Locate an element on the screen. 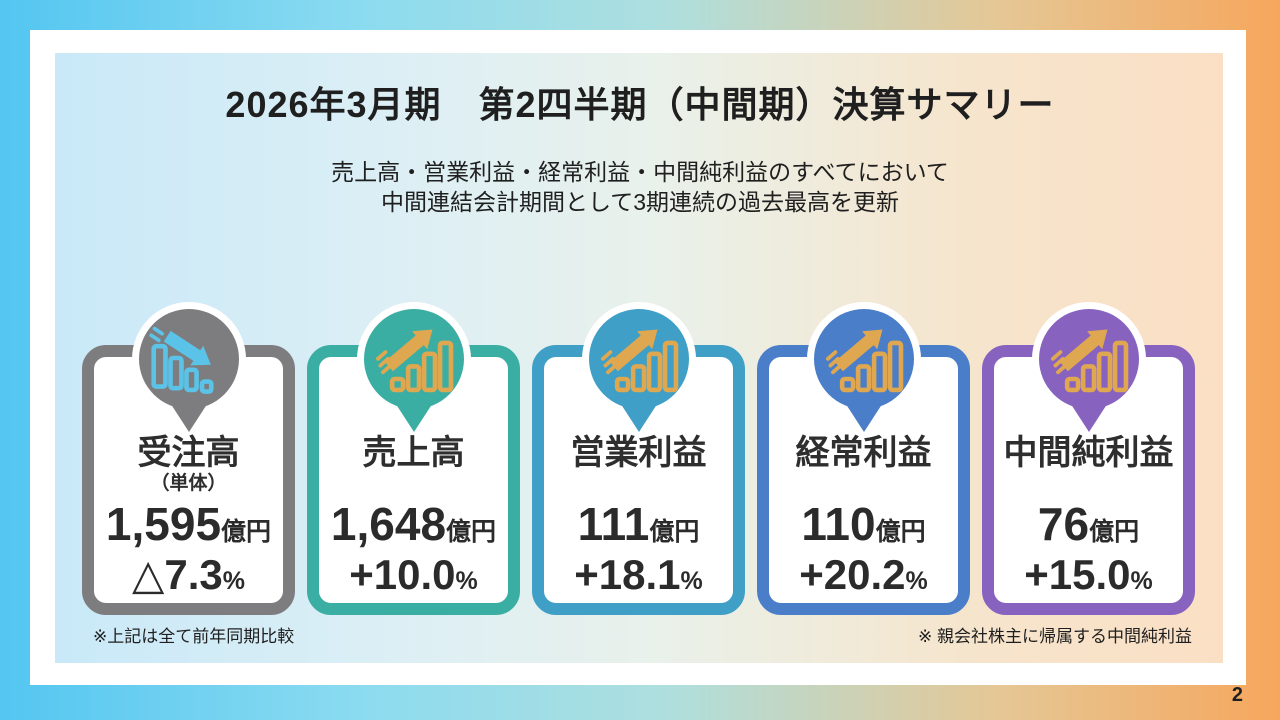 The image size is (1280, 720). metric-value-number: 1,648 is located at coordinates (388, 524).